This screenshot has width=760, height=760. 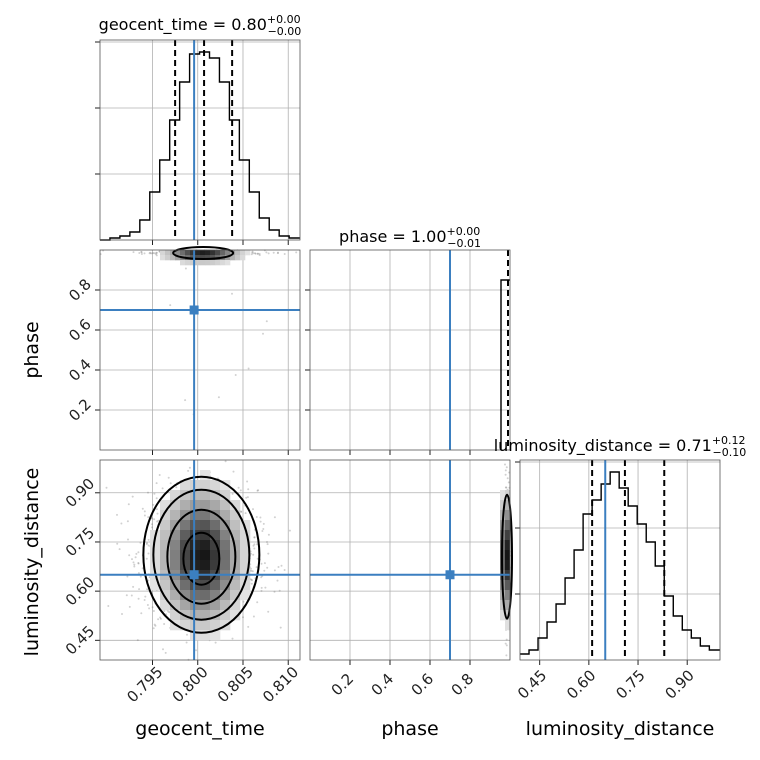 I want to click on phase-vs-time-yticklabel-0: 0.2, so click(x=80, y=410).